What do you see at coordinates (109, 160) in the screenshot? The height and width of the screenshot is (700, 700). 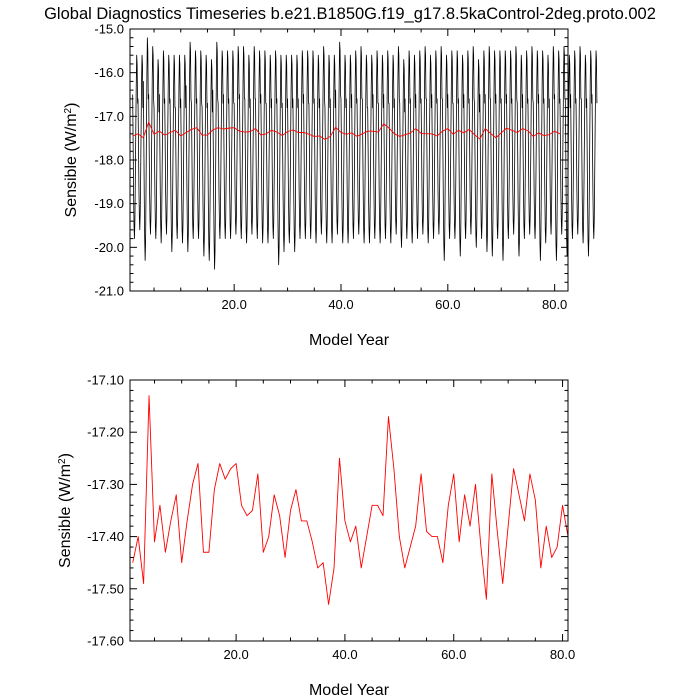 I see `y-tick-label: -18.0` at bounding box center [109, 160].